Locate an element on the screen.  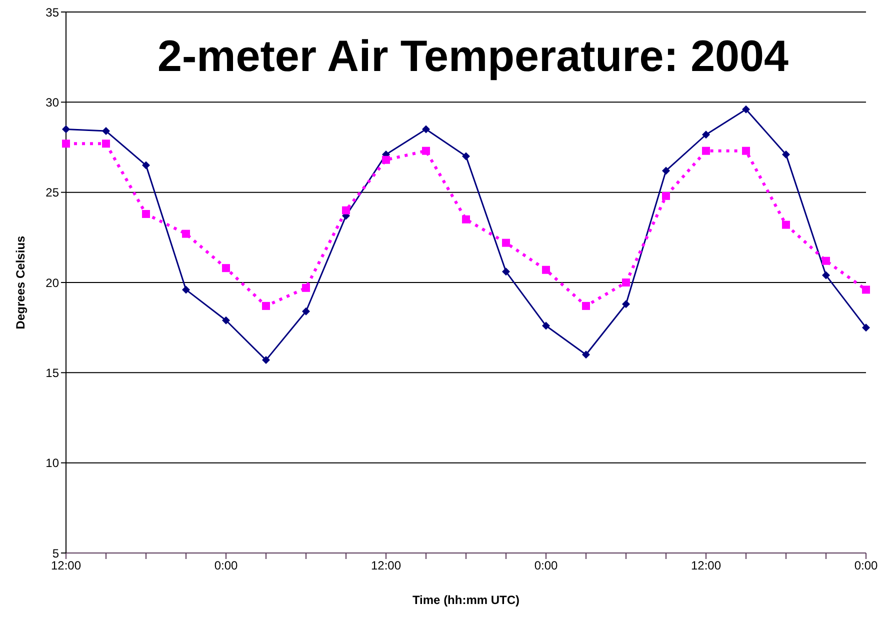
y-tick-label: 10 is located at coordinates (53, 463).